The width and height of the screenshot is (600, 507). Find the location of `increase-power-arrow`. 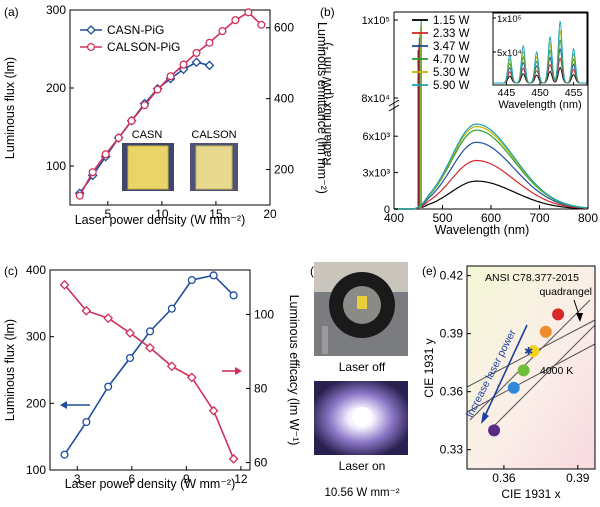

increase-power-arrow is located at coordinates (505, 371).